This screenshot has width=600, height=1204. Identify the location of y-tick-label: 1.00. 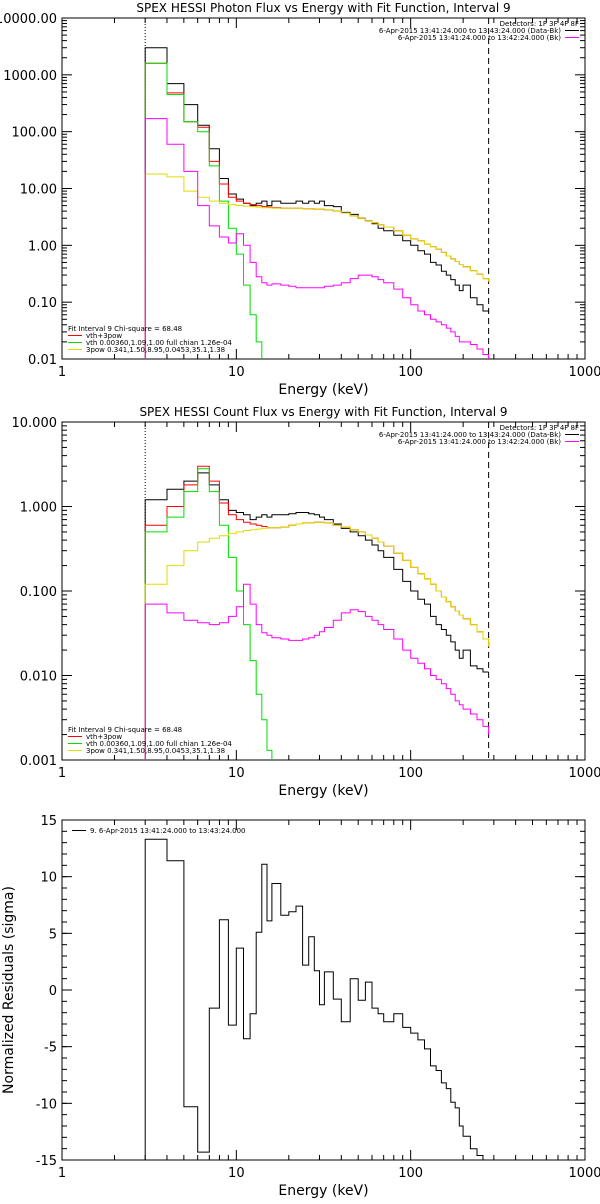
(42, 246).